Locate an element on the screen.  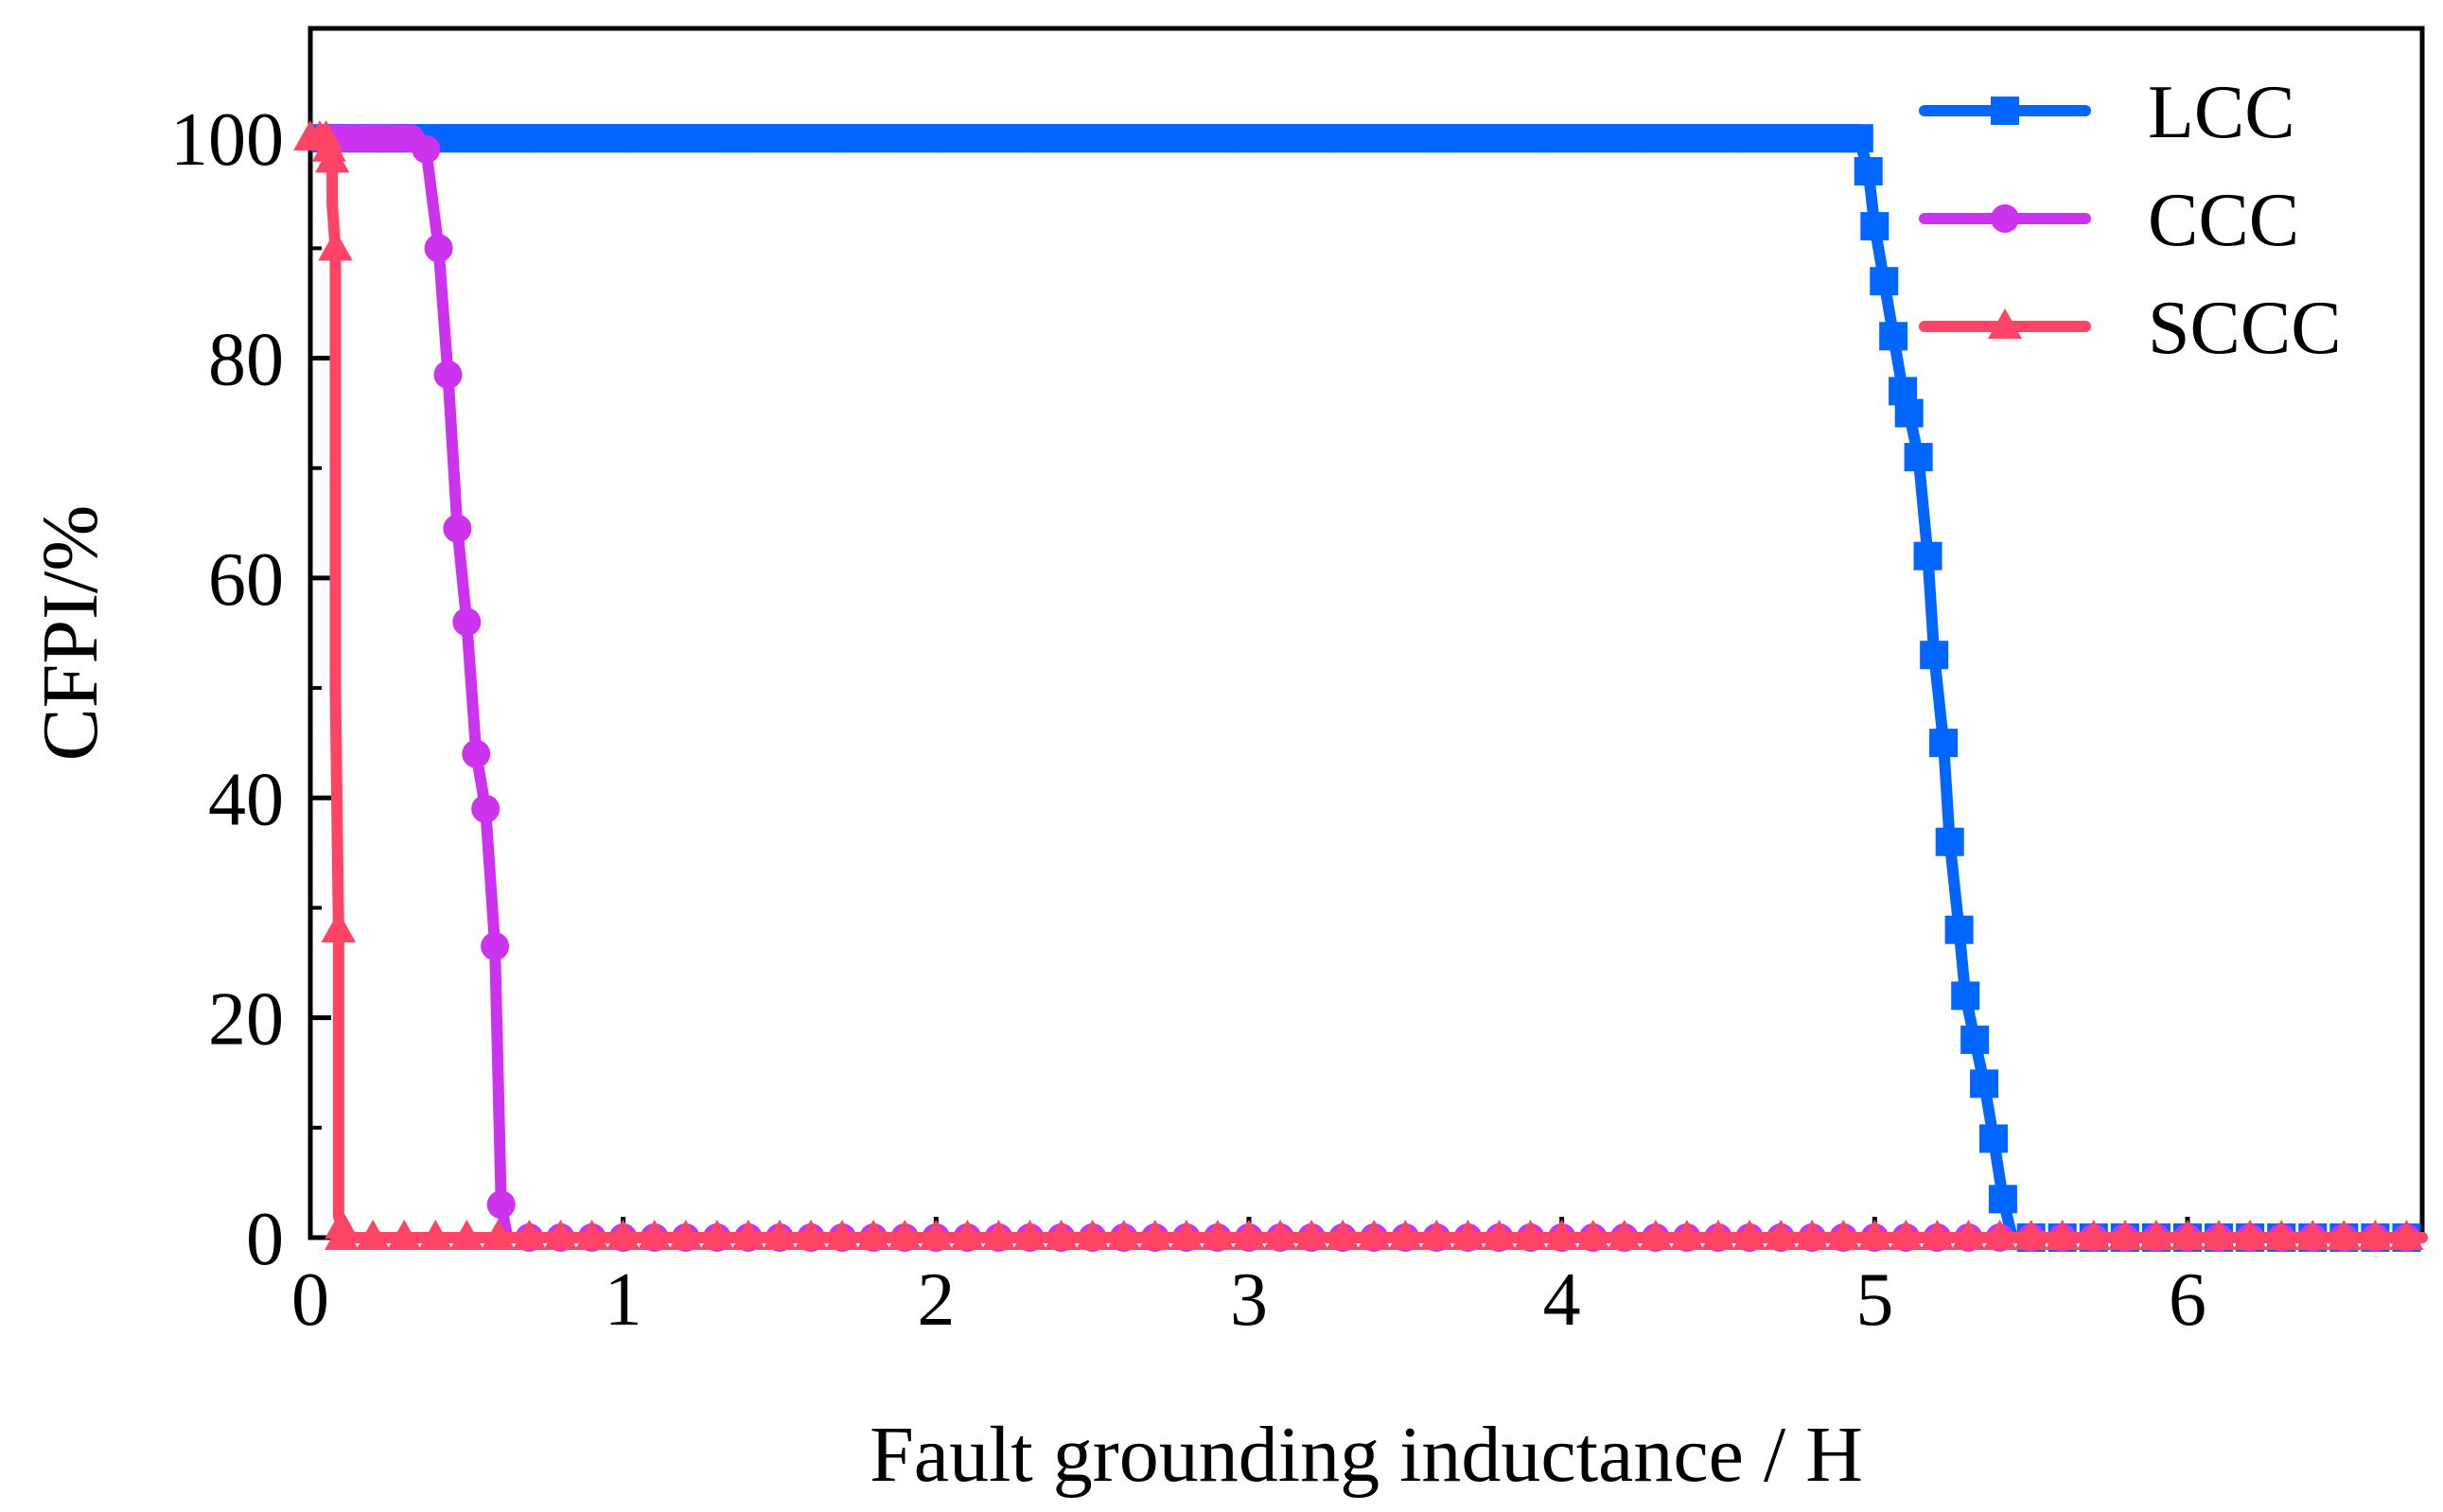
legend-item-lcc: LCC is located at coordinates (2107, 112).